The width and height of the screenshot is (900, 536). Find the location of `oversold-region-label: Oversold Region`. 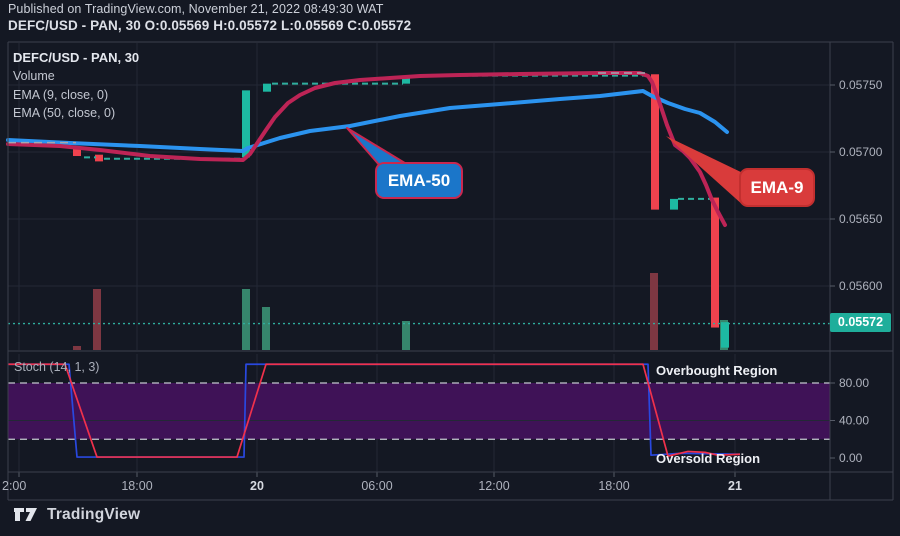

oversold-region-label: Oversold Region is located at coordinates (708, 458).